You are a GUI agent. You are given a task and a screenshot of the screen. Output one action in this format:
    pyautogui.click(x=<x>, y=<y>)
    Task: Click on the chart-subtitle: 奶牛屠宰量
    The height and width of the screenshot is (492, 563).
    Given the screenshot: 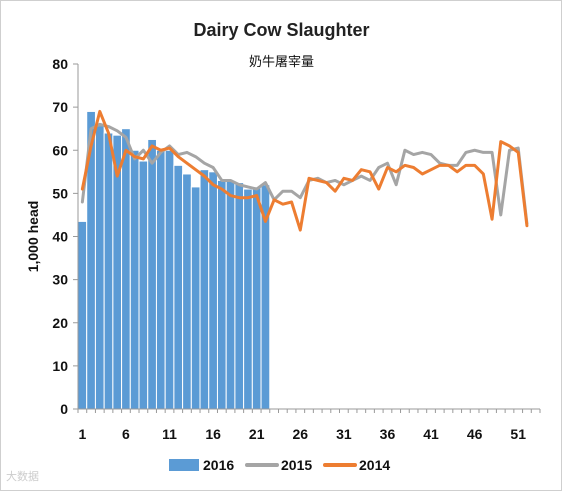 What is the action you would take?
    pyautogui.click(x=281, y=62)
    